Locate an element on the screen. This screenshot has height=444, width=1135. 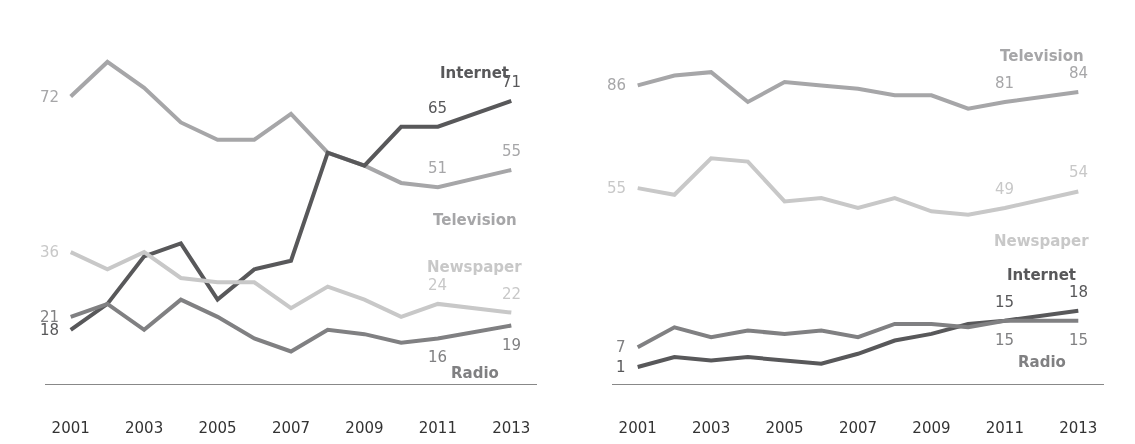
text: Radio is located at coordinates (1042, 362).